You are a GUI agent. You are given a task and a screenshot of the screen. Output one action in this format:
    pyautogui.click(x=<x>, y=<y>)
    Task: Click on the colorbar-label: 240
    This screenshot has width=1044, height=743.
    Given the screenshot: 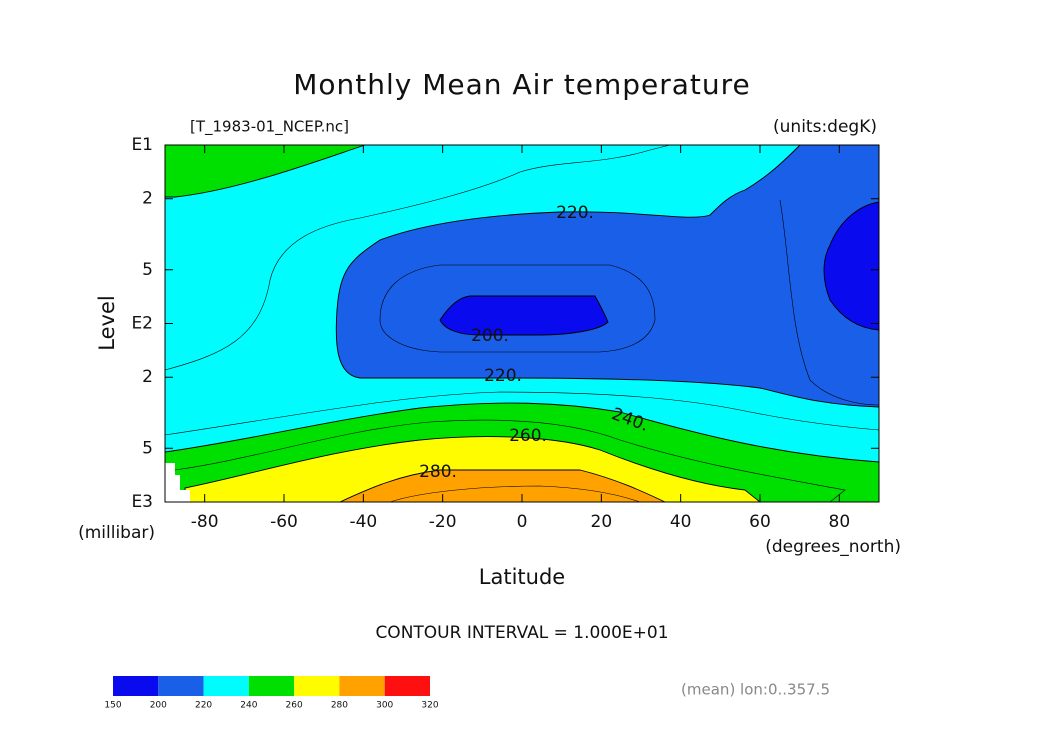 What is the action you would take?
    pyautogui.click(x=248, y=706)
    